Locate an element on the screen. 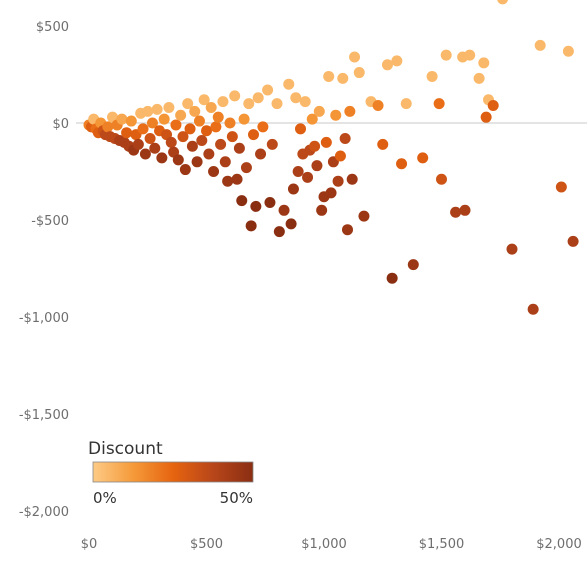 The image size is (587, 587). y-tick-label: $0 is located at coordinates (60, 124).